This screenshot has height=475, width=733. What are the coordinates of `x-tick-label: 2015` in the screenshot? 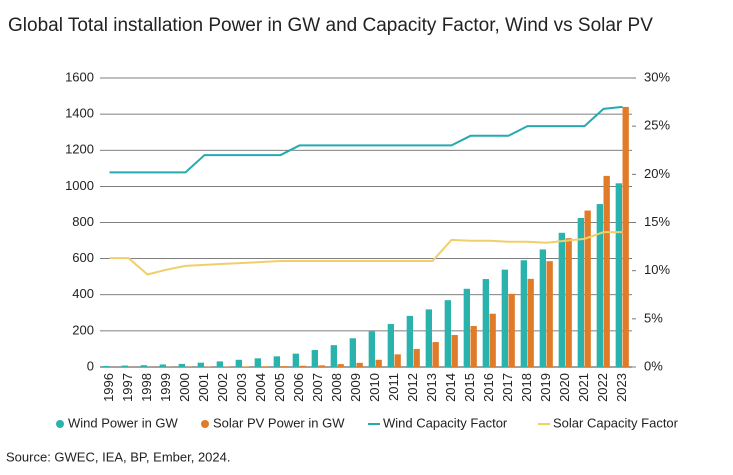 It's located at (469, 387).